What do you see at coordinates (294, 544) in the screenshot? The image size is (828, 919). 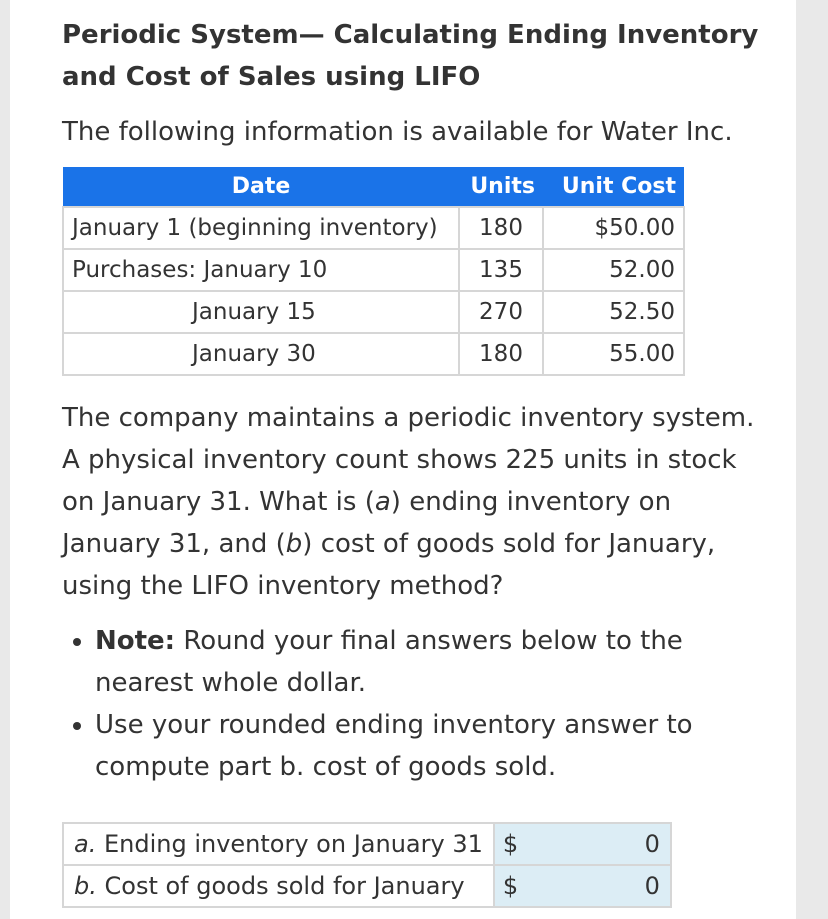 I see `question-letter-b: b` at bounding box center [294, 544].